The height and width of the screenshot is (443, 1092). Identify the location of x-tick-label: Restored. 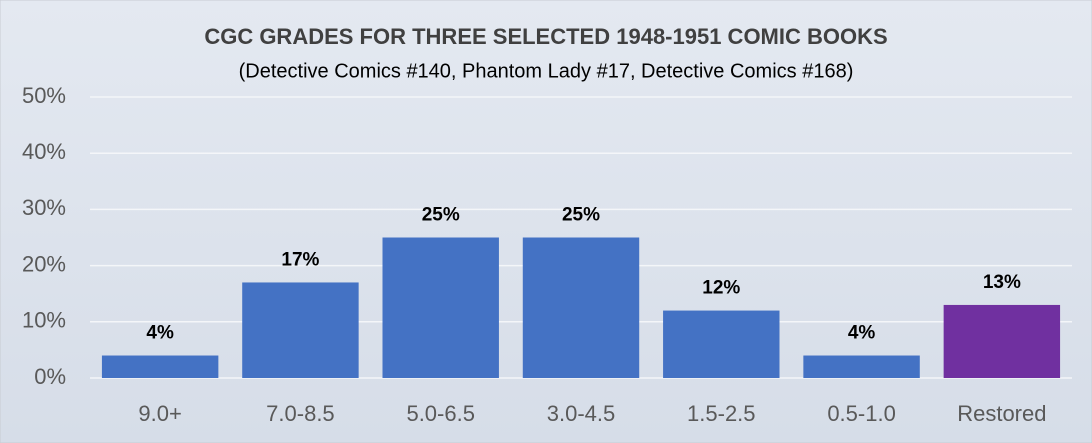
(1001, 413).